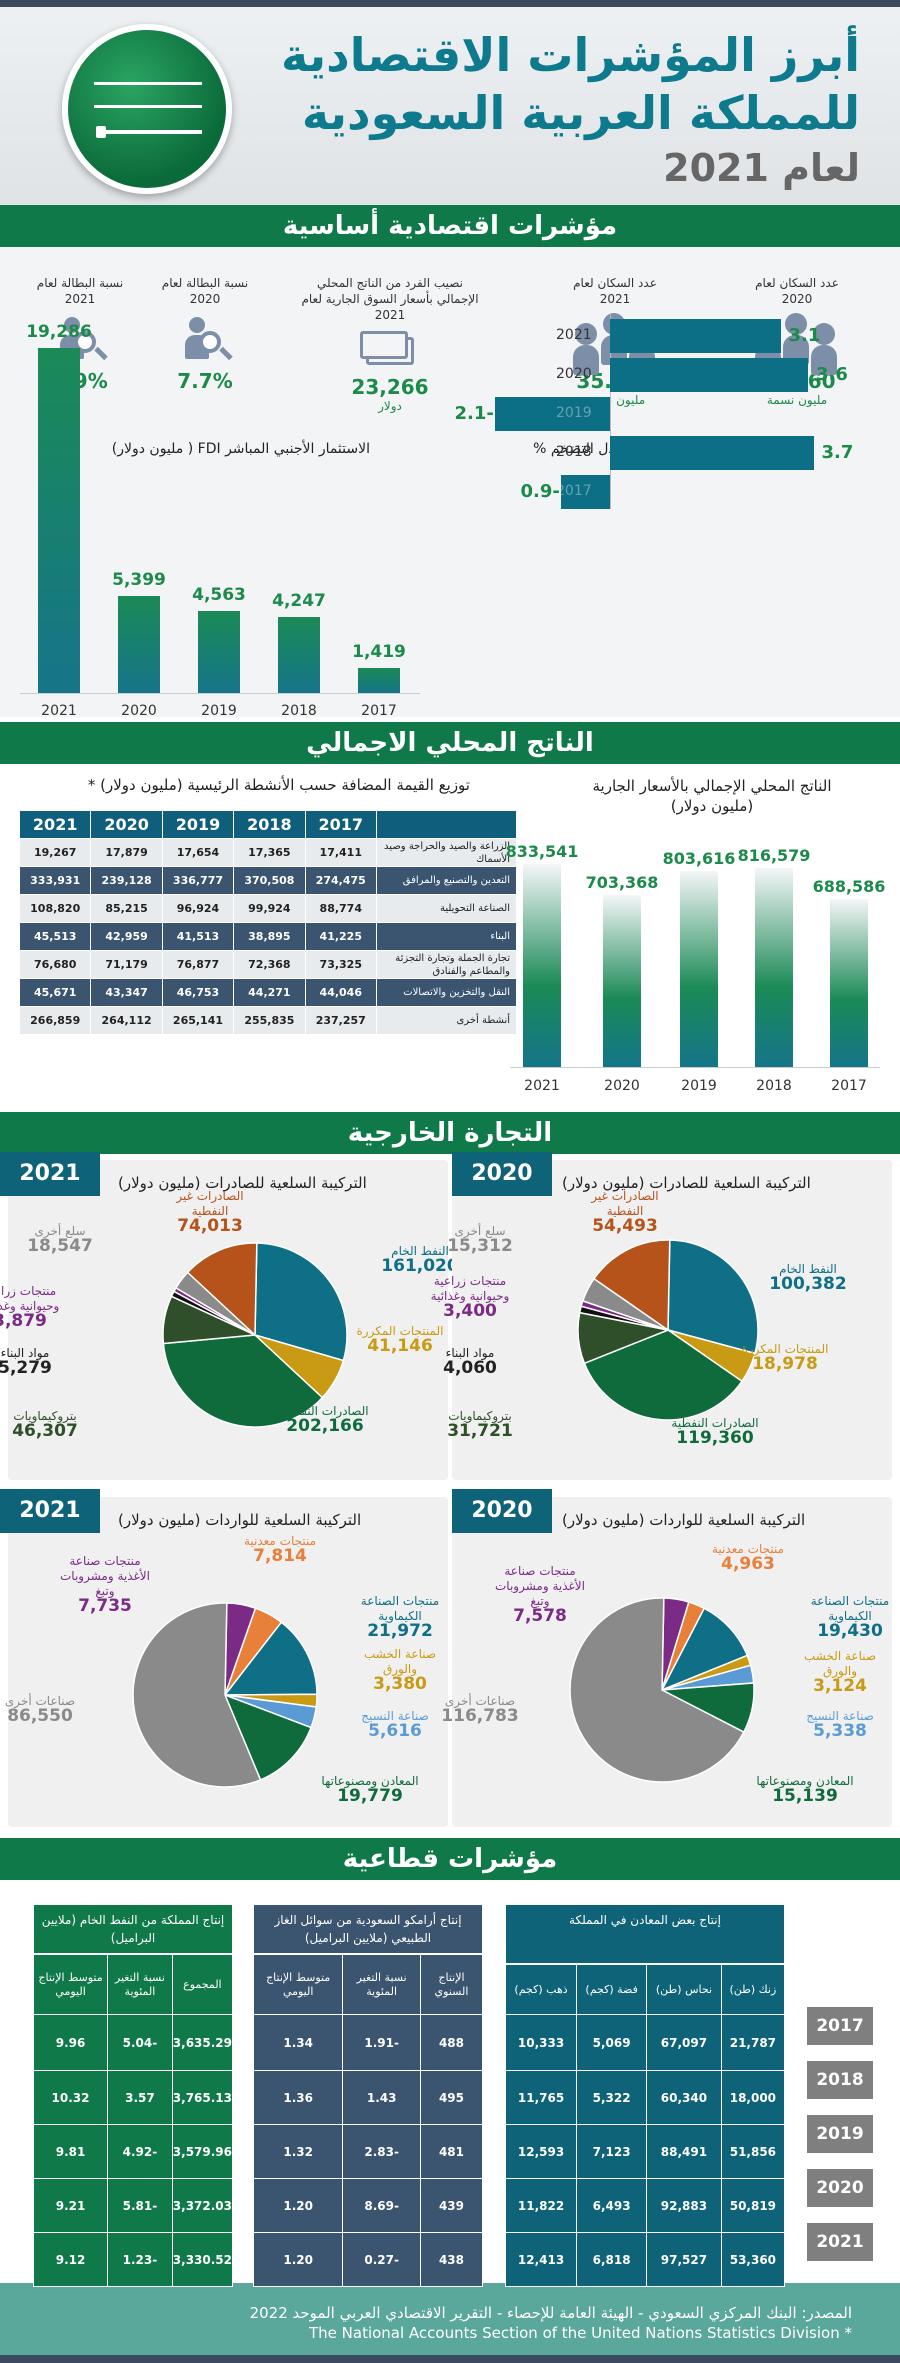  Describe the element at coordinates (280, 1556) in the screenshot. I see `pie-slice-value: 7,814` at that location.